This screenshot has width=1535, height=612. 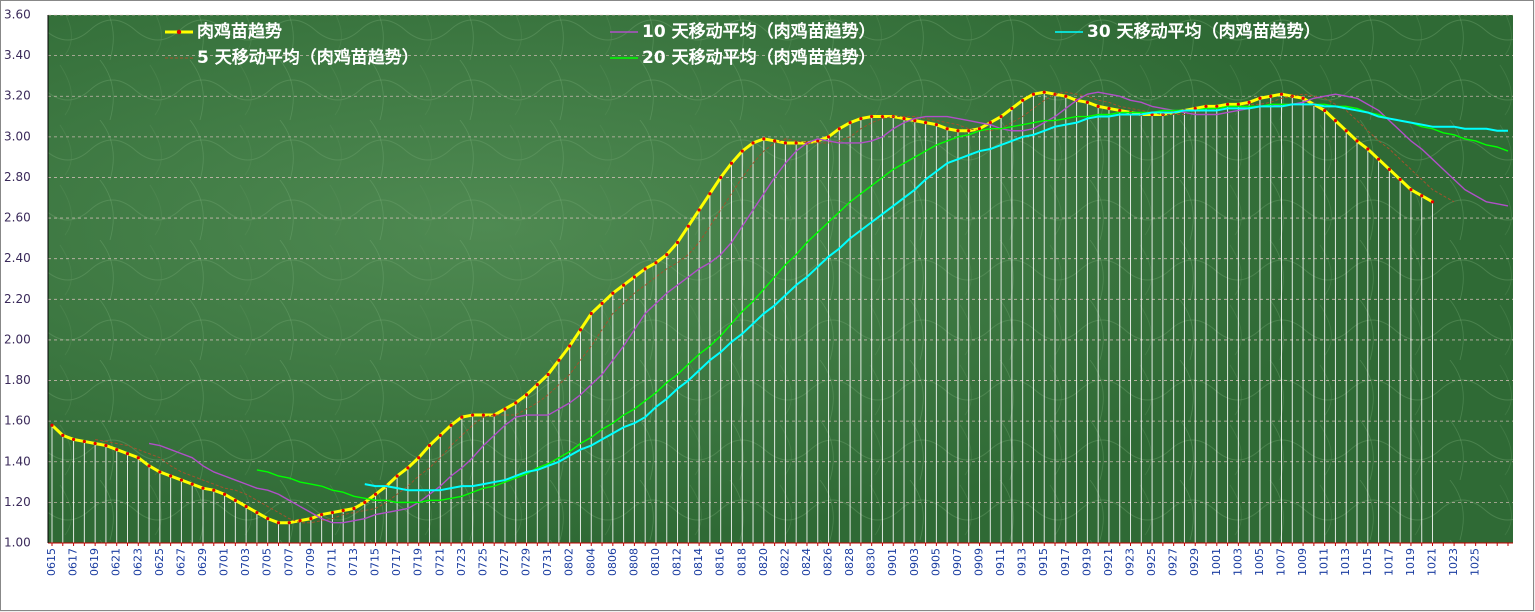 What do you see at coordinates (763, 562) in the screenshot?
I see `x-tick-label: 0820` at bounding box center [763, 562].